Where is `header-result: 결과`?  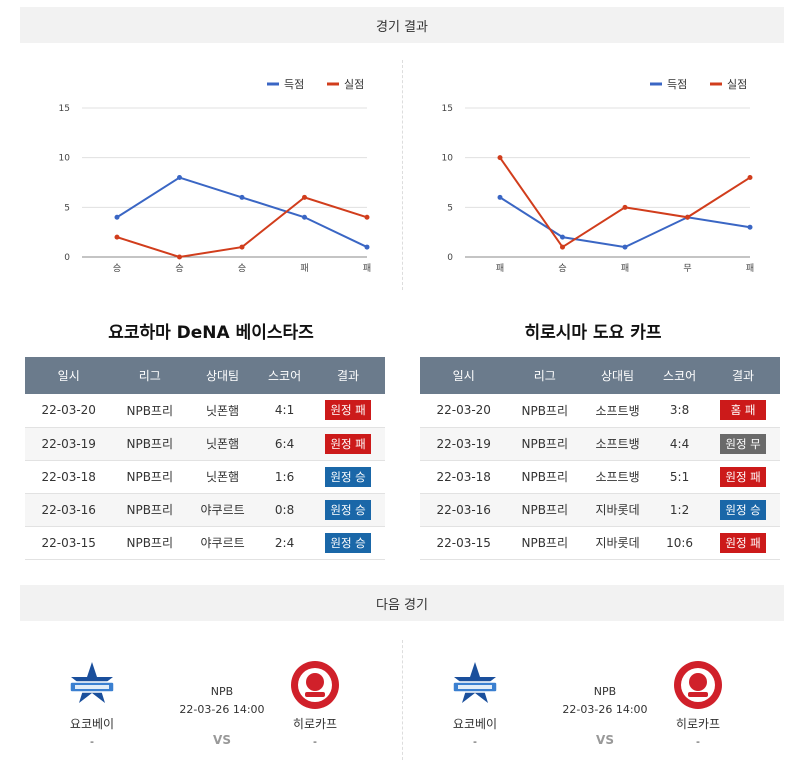 header-result: 결과 is located at coordinates (743, 375).